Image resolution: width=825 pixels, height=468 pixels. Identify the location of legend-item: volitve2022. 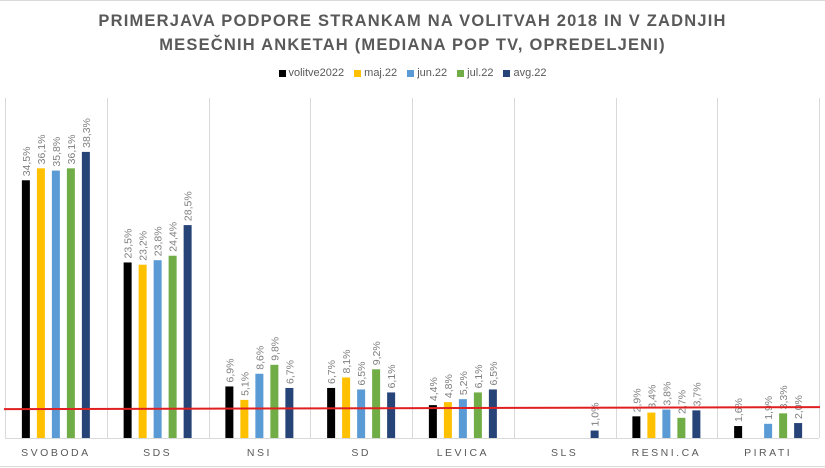
(311, 73).